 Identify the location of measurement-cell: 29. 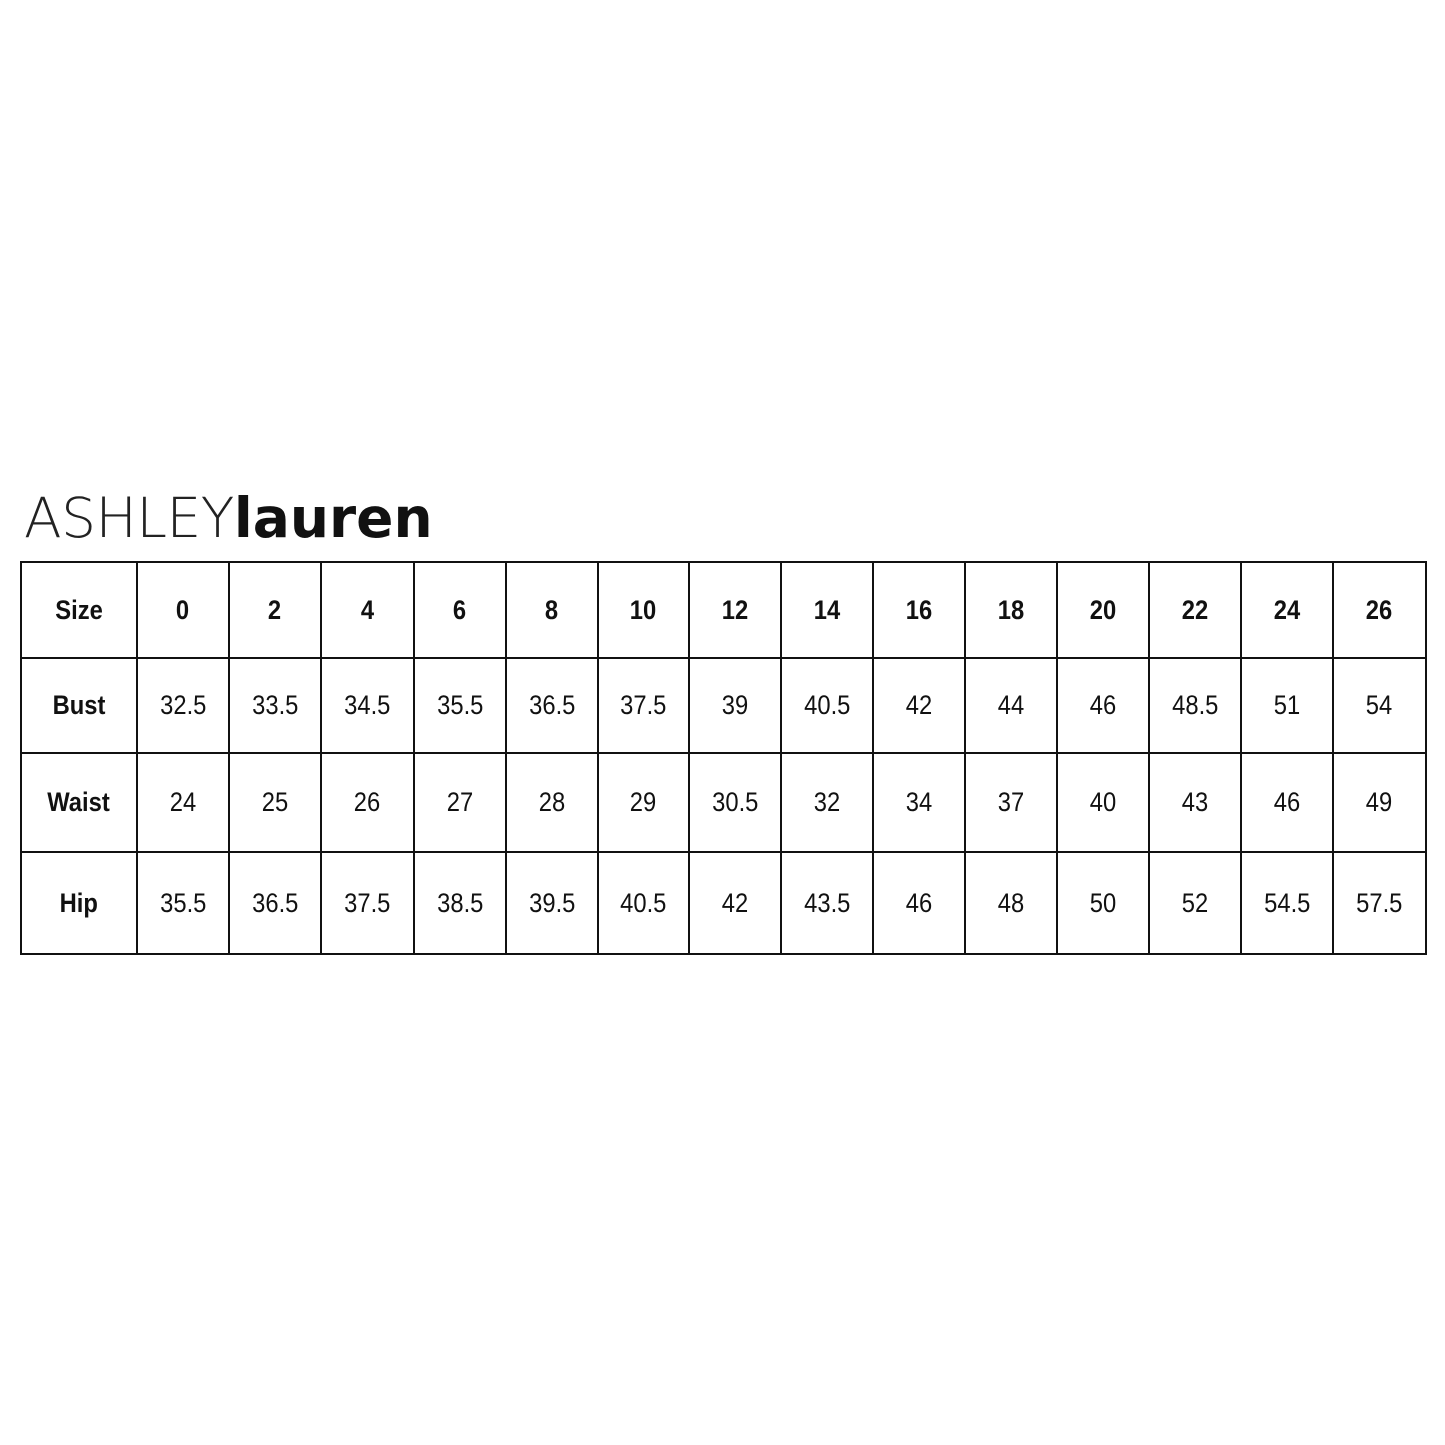
(643, 802).